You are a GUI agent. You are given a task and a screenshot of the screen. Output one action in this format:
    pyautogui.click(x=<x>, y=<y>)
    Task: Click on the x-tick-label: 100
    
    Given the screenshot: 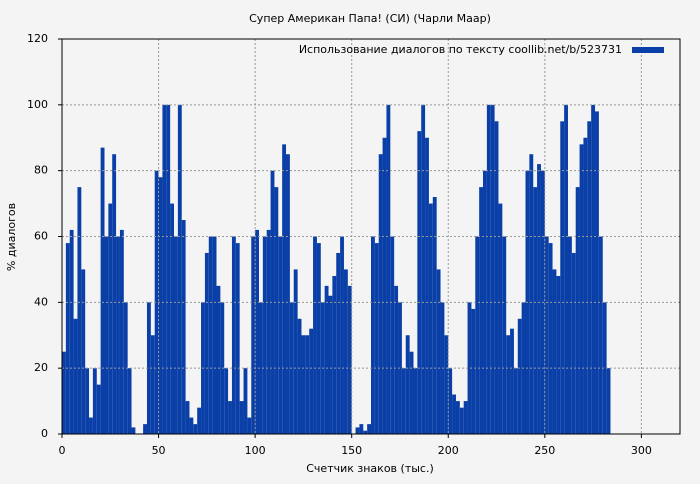 What is the action you would take?
    pyautogui.click(x=255, y=450)
    